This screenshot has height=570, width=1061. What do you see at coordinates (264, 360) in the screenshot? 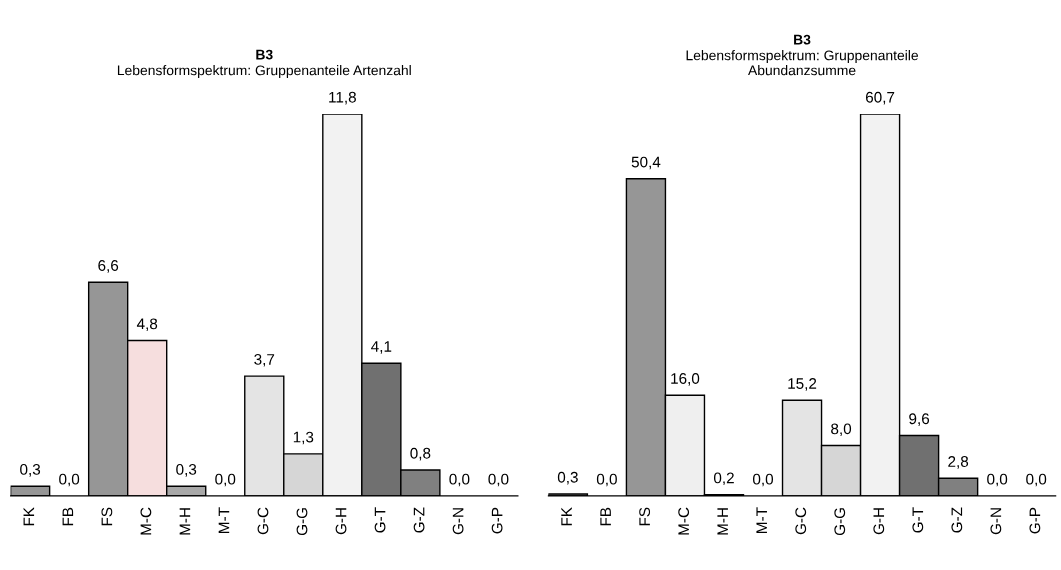
I see `data-label: 3,7` at bounding box center [264, 360].